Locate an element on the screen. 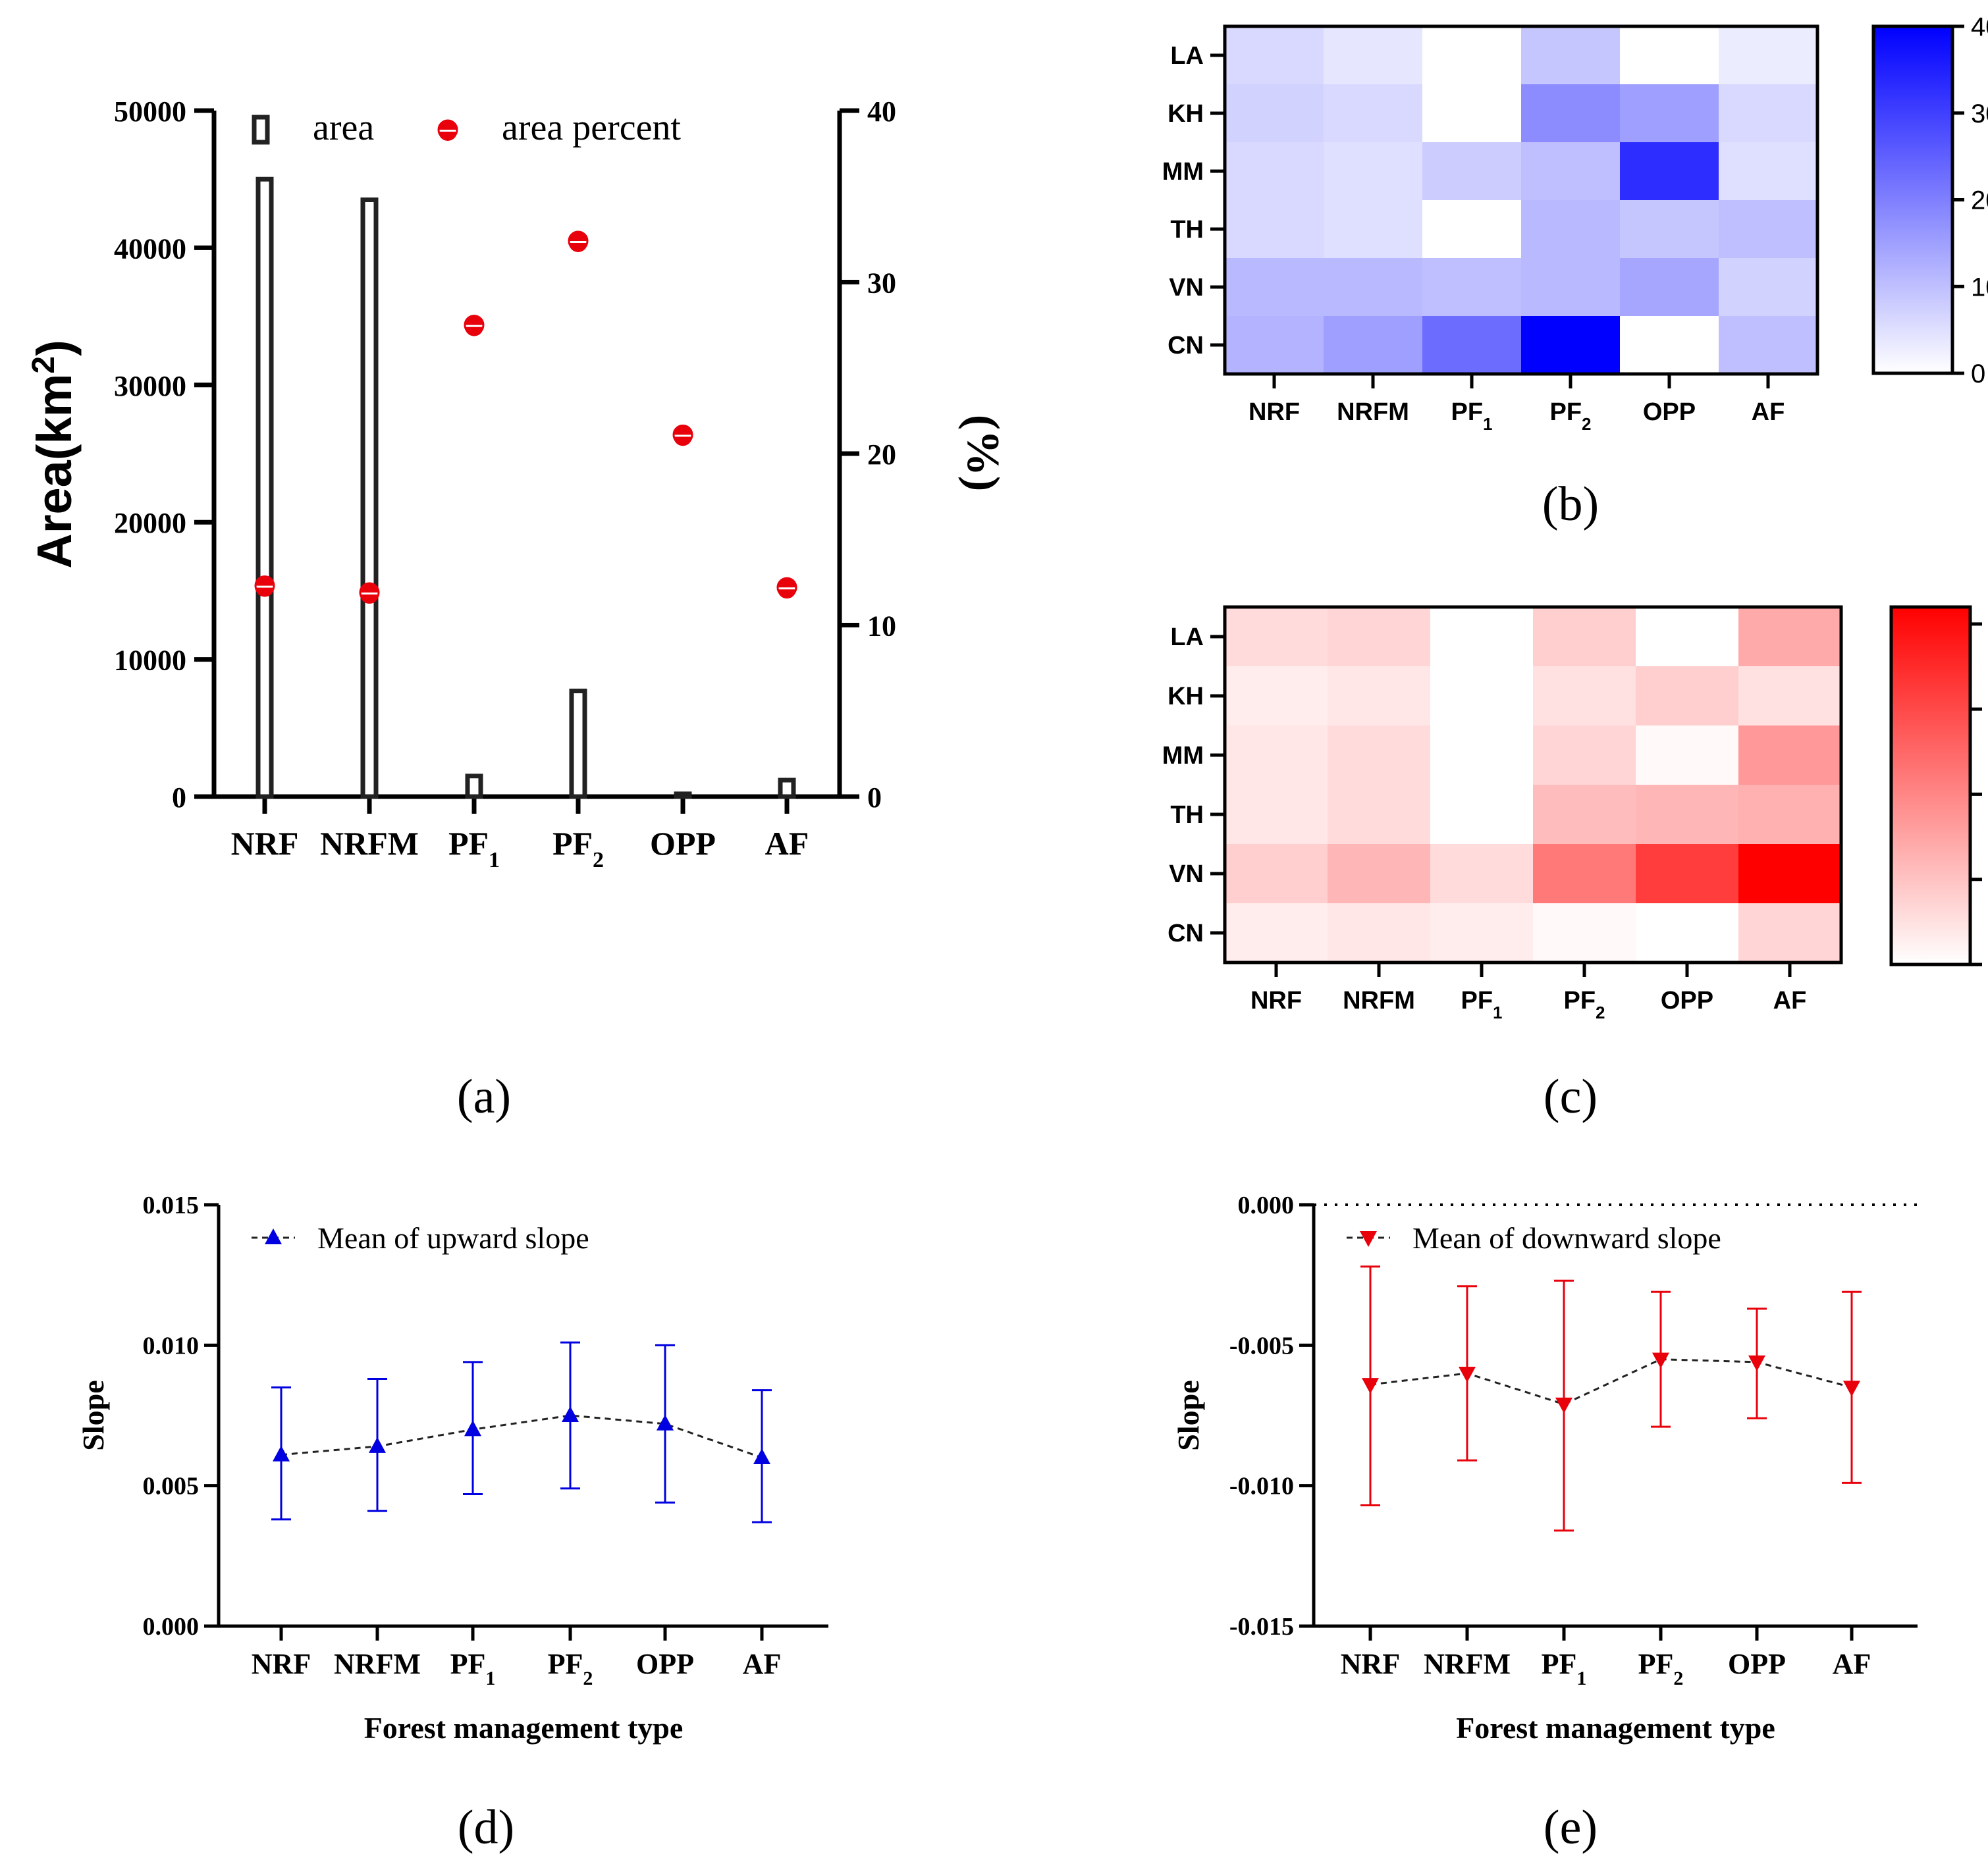 The width and height of the screenshot is (1988, 1873). legend-point-symbol-top is located at coordinates (448, 125).